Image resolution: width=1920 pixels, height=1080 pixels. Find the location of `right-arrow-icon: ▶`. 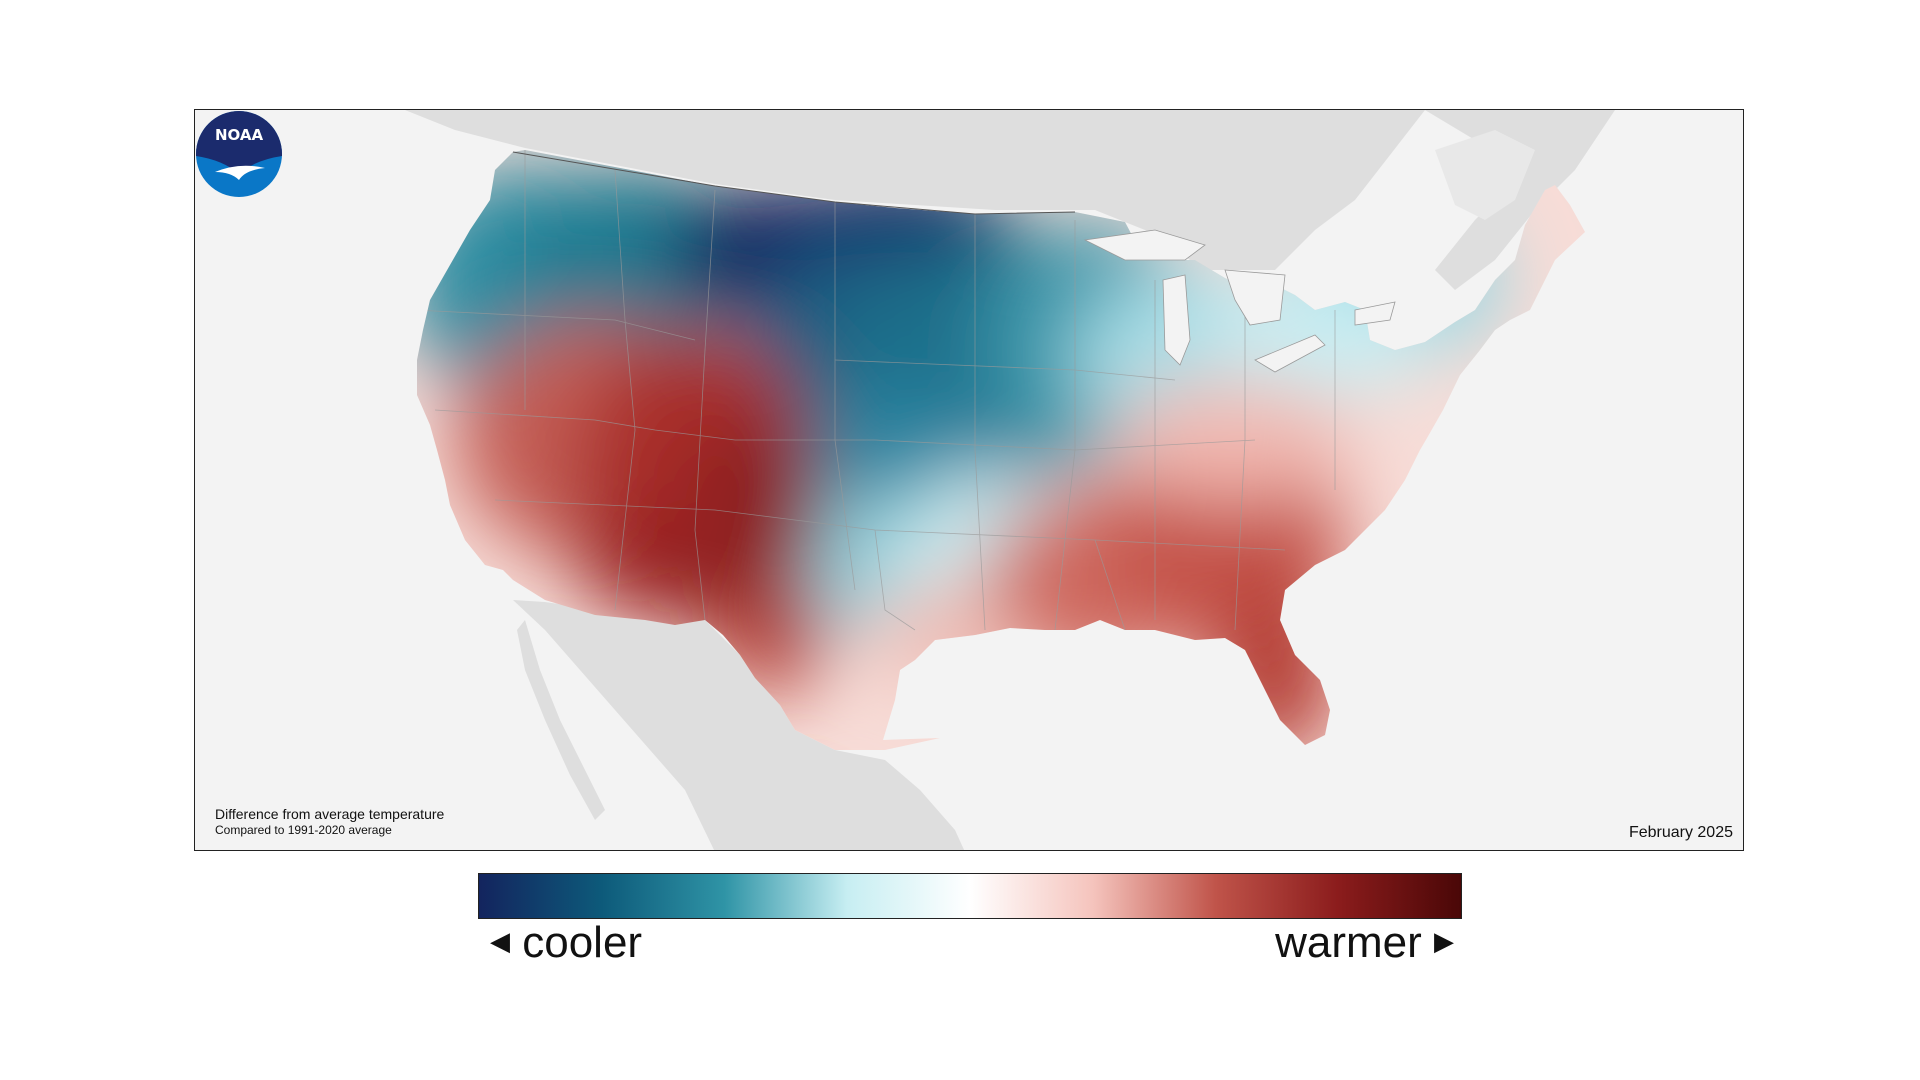

right-arrow-icon: ▶ is located at coordinates (1444, 940).